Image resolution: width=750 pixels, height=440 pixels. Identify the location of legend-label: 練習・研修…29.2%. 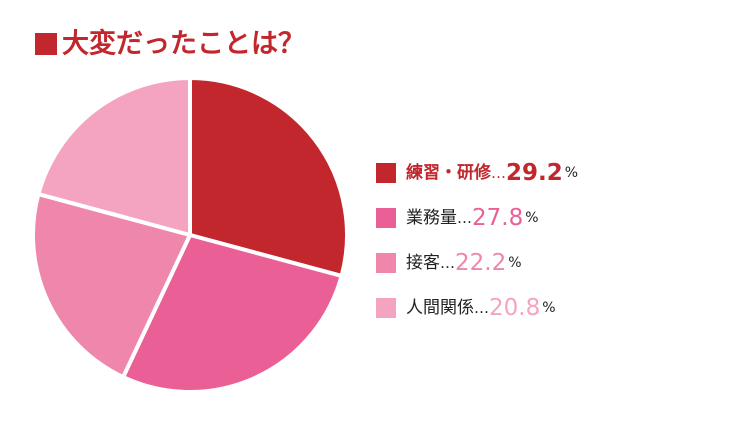
(492, 173).